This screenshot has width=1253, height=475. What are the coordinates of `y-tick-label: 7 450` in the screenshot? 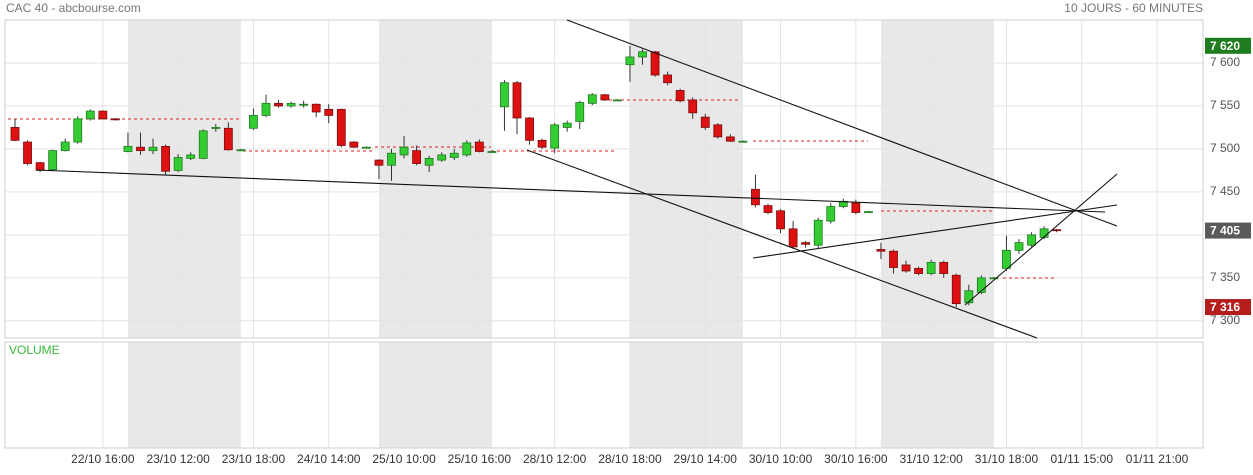 It's located at (1225, 191).